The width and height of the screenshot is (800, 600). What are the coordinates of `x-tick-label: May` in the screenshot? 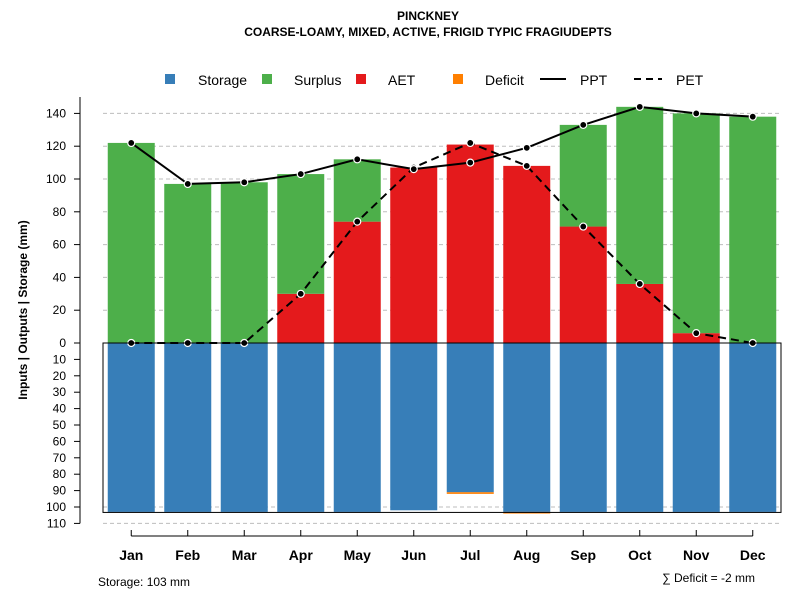 It's located at (357, 555).